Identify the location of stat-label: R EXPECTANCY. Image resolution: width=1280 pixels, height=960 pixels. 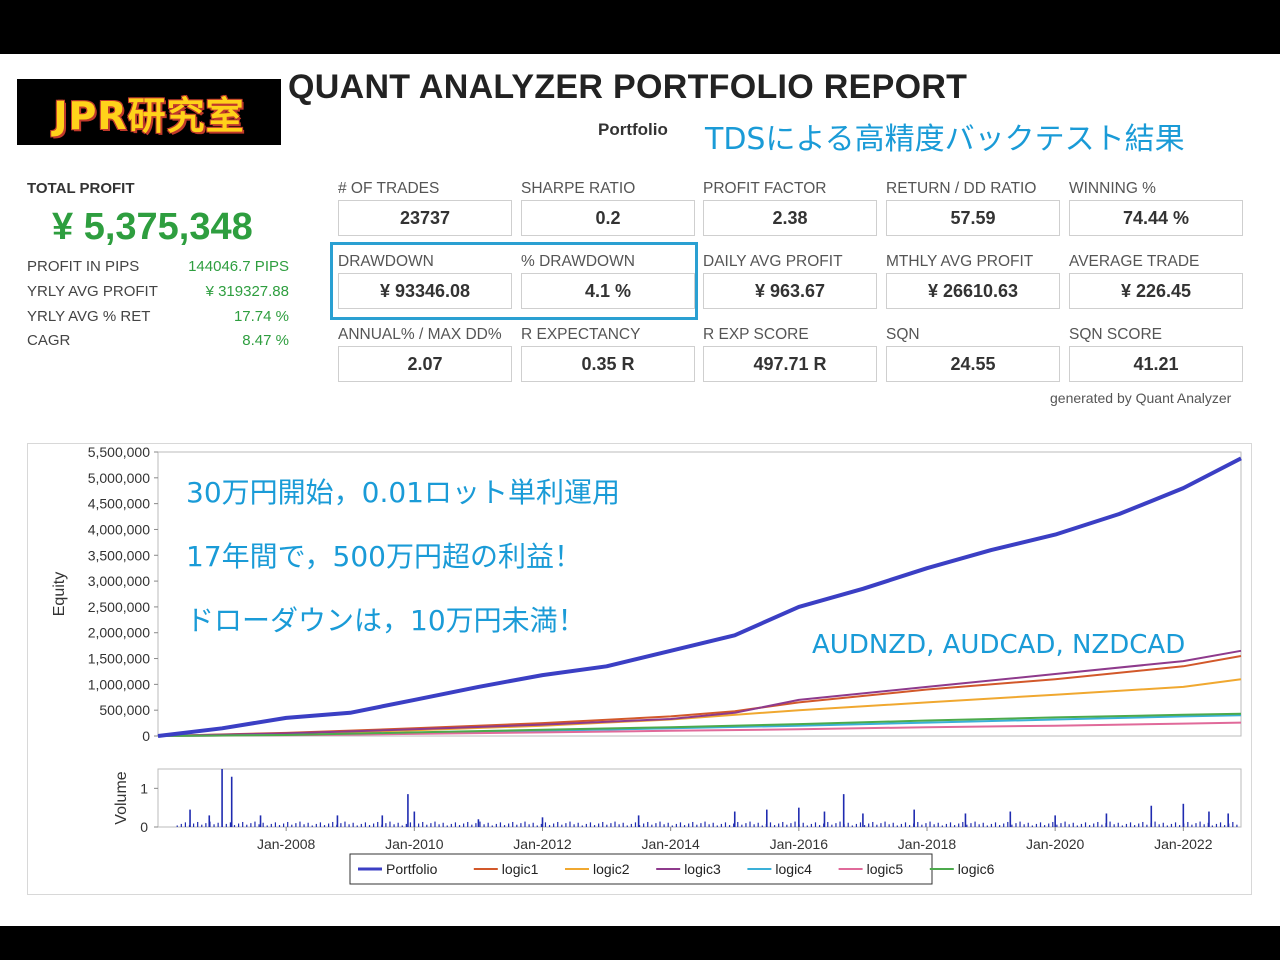
(581, 334).